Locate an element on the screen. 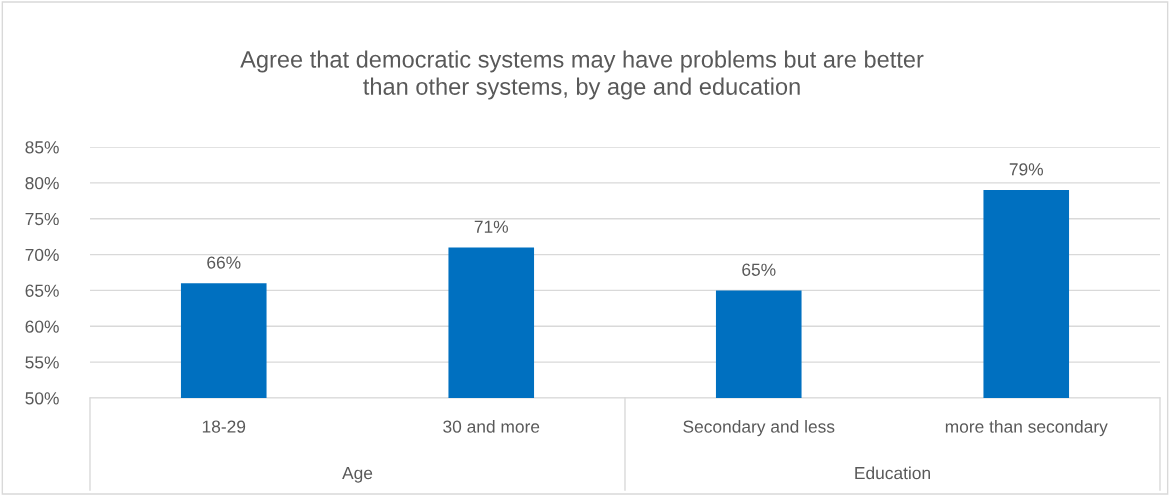 This screenshot has height=495, width=1170. data-label: 71% is located at coordinates (491, 226).